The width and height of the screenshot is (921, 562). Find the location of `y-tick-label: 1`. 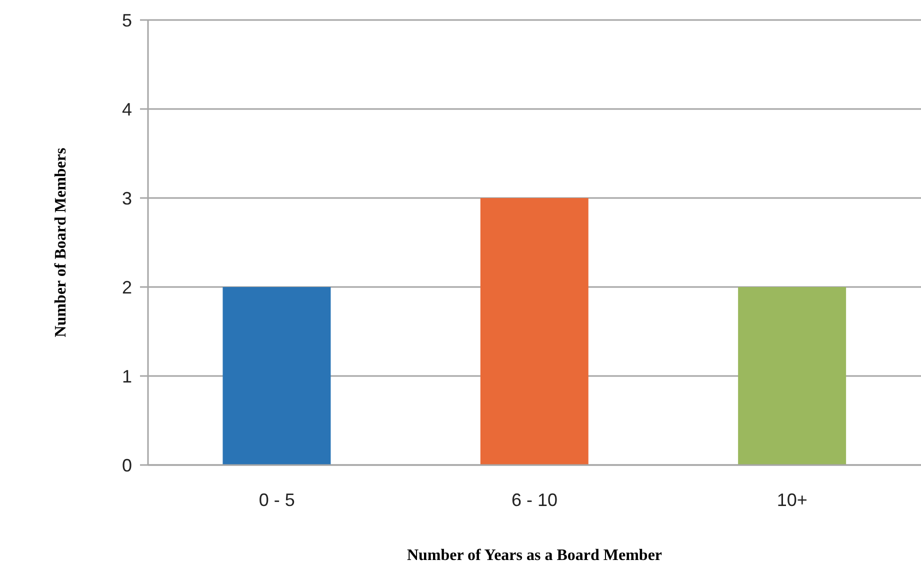

y-tick-label: 1 is located at coordinates (127, 376).